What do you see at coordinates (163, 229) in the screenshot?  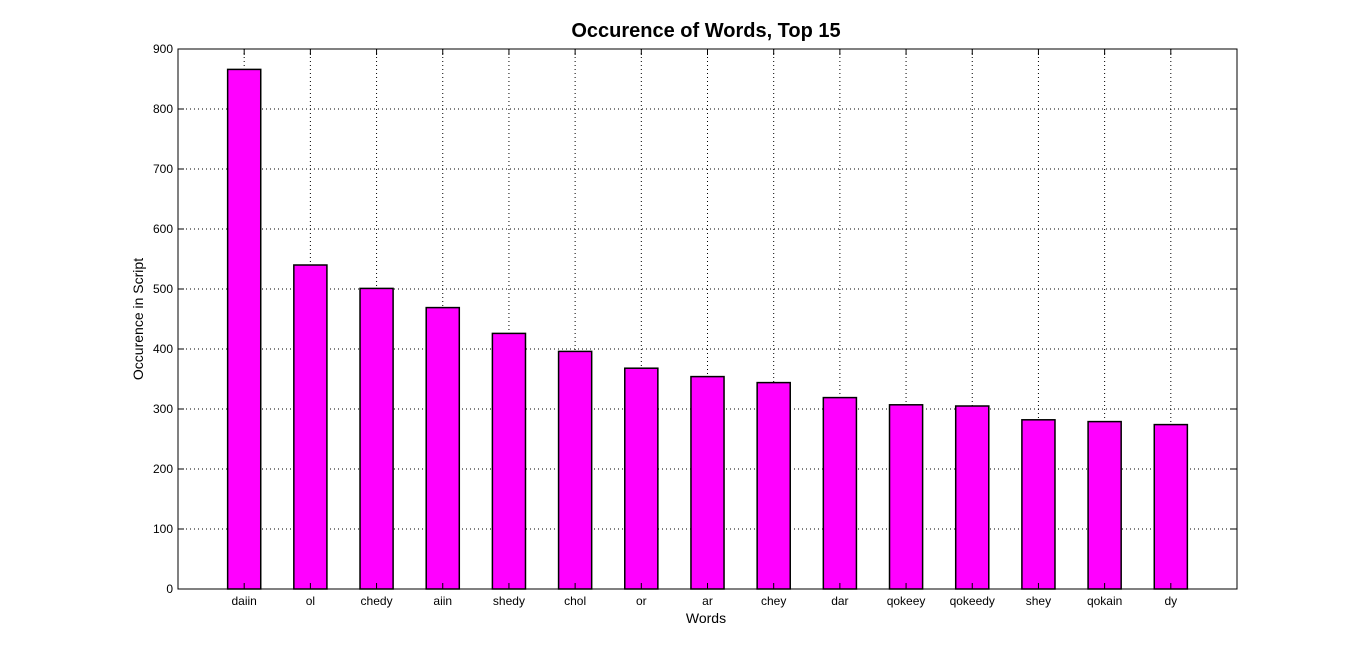 I see `y-tick-label: 600` at bounding box center [163, 229].